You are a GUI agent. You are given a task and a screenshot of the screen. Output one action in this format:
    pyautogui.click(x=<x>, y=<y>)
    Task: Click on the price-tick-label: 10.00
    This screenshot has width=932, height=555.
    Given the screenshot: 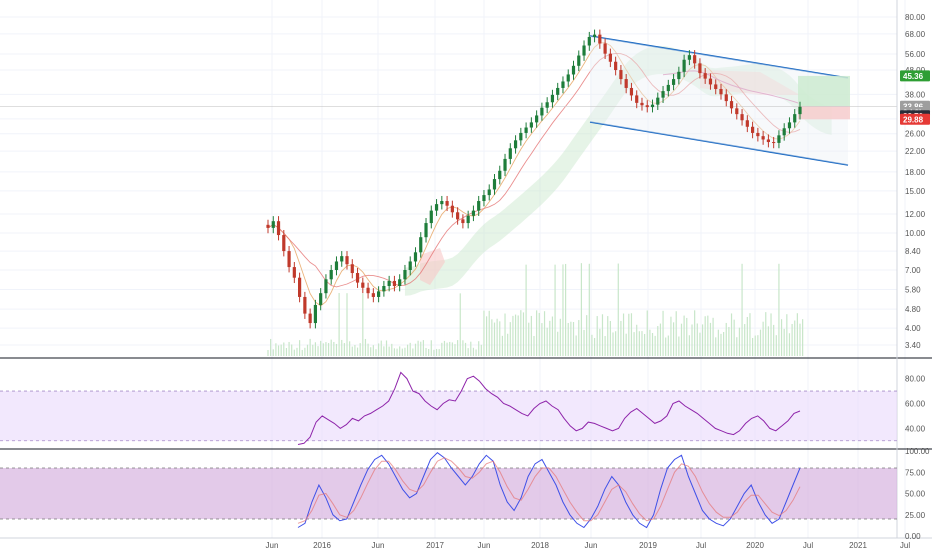 What is the action you would take?
    pyautogui.click(x=915, y=233)
    